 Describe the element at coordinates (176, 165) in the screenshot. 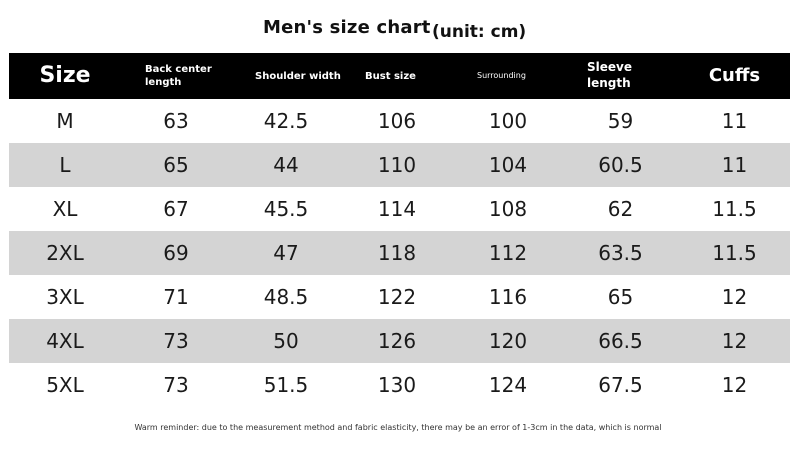

I see `cell-back-center-length: 65` at that location.